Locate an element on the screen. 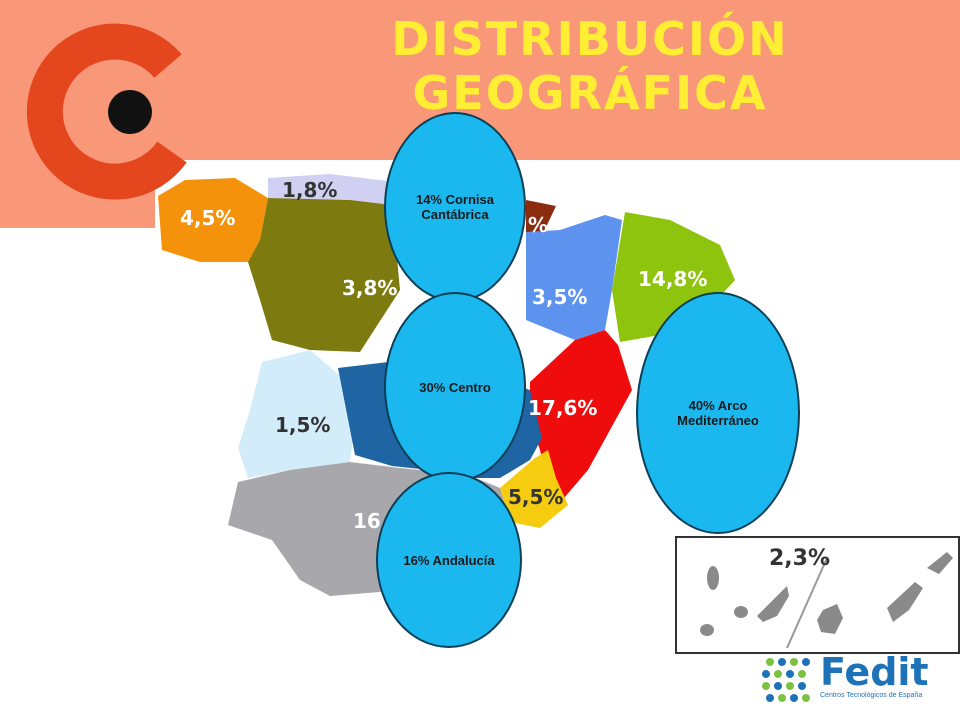 The height and width of the screenshot is (720, 960). region-asturias is located at coordinates (331, 189).